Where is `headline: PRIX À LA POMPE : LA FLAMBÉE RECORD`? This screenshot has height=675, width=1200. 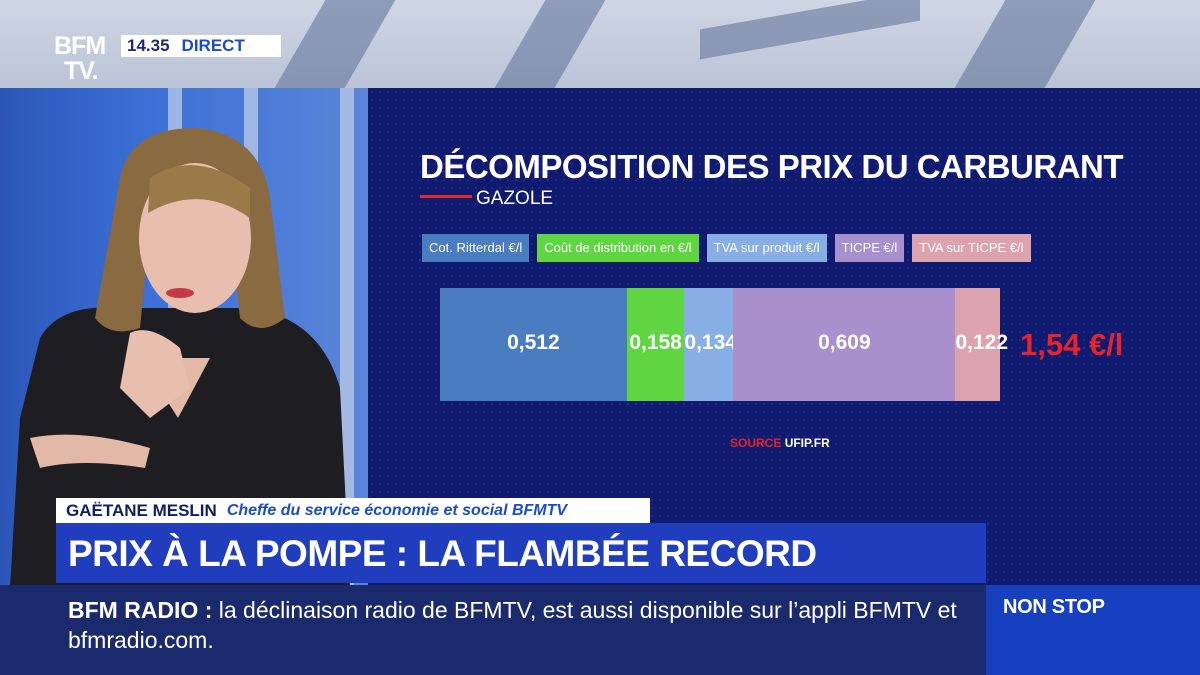
headline: PRIX À LA POMPE : LA FLAMBÉE RECORD is located at coordinates (442, 553).